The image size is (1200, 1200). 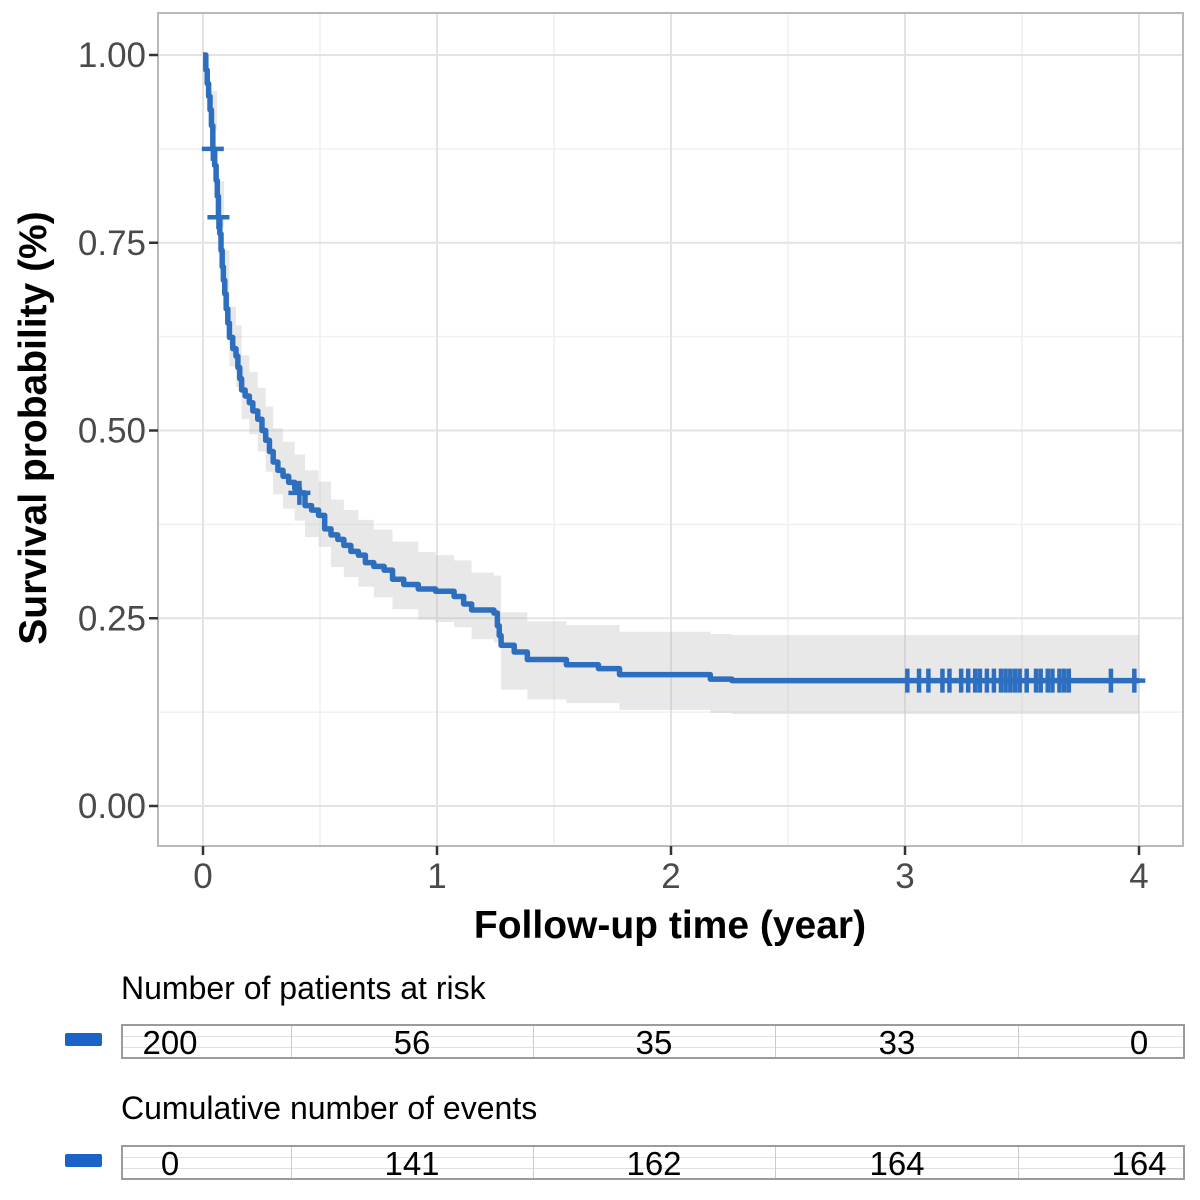 What do you see at coordinates (112, 55) in the screenshot?
I see `y-tick-label: 1.00` at bounding box center [112, 55].